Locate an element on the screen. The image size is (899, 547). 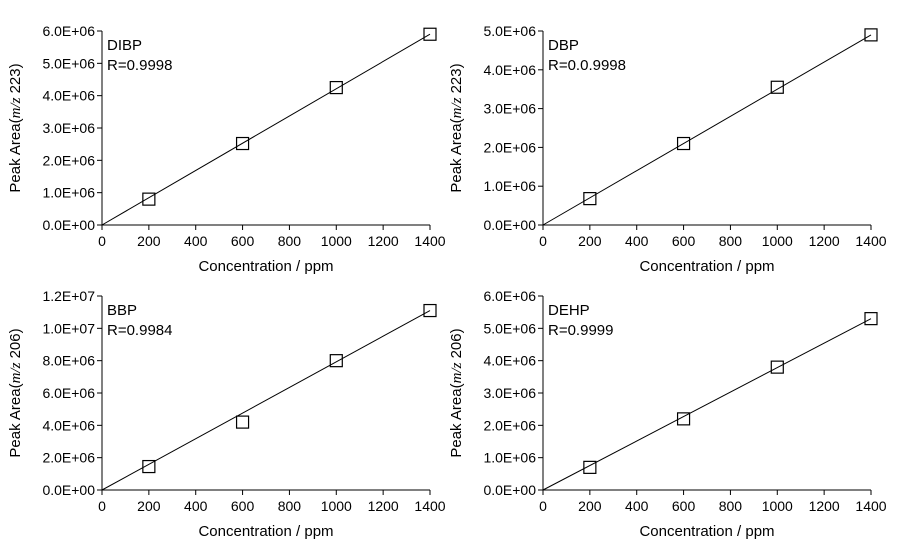
y-tick-label: 1.0E+07 is located at coordinates (68, 328).